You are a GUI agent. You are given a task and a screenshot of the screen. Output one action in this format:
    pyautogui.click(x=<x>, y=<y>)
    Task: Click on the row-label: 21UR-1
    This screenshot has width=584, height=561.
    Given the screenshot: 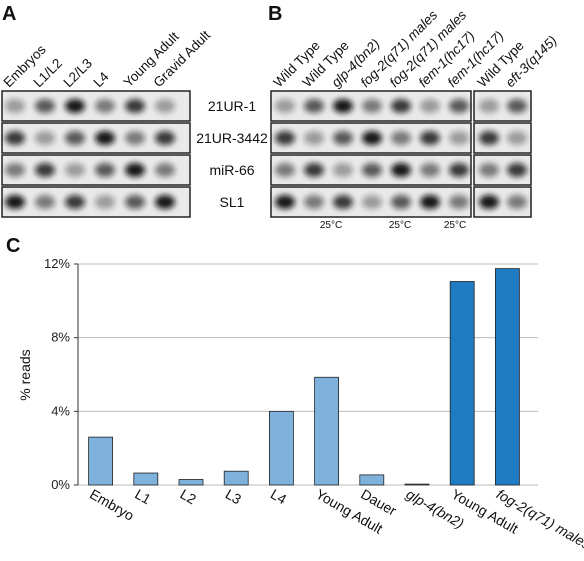 What is the action you would take?
    pyautogui.click(x=232, y=106)
    